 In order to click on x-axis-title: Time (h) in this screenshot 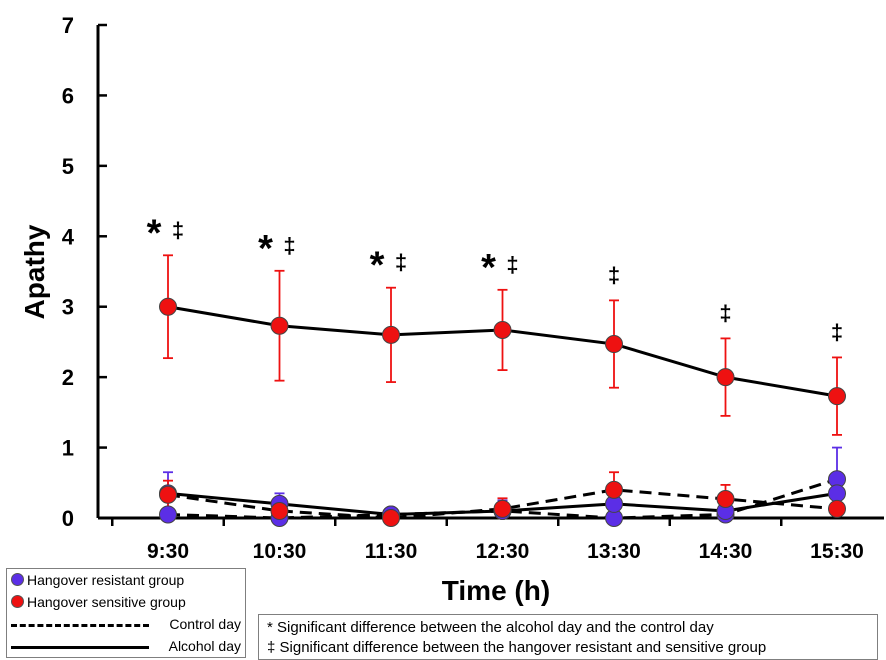, I will do `click(496, 590)`.